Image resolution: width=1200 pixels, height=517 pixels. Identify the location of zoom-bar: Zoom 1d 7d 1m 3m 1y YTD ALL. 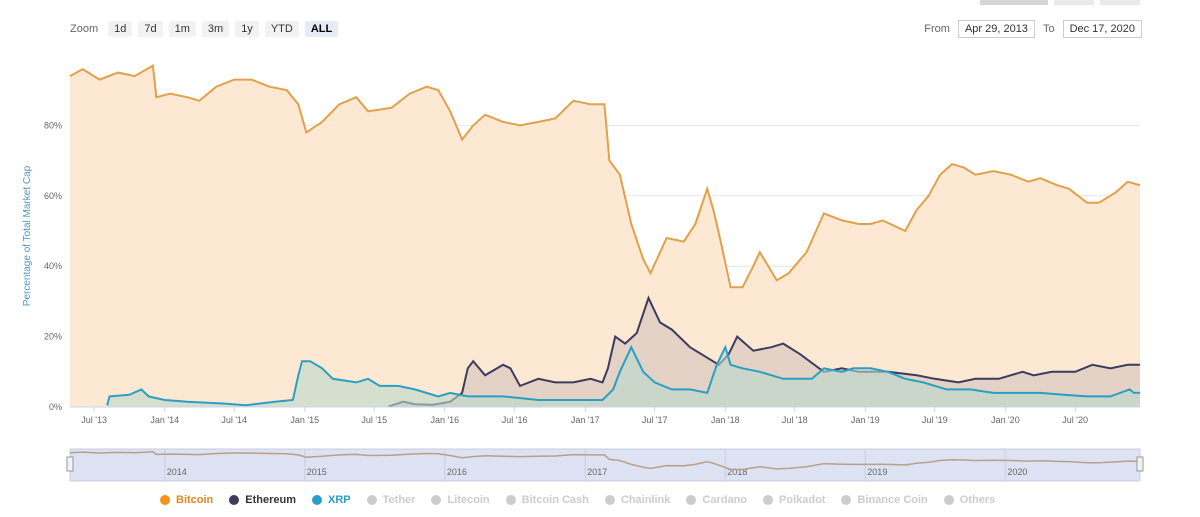
(204, 29).